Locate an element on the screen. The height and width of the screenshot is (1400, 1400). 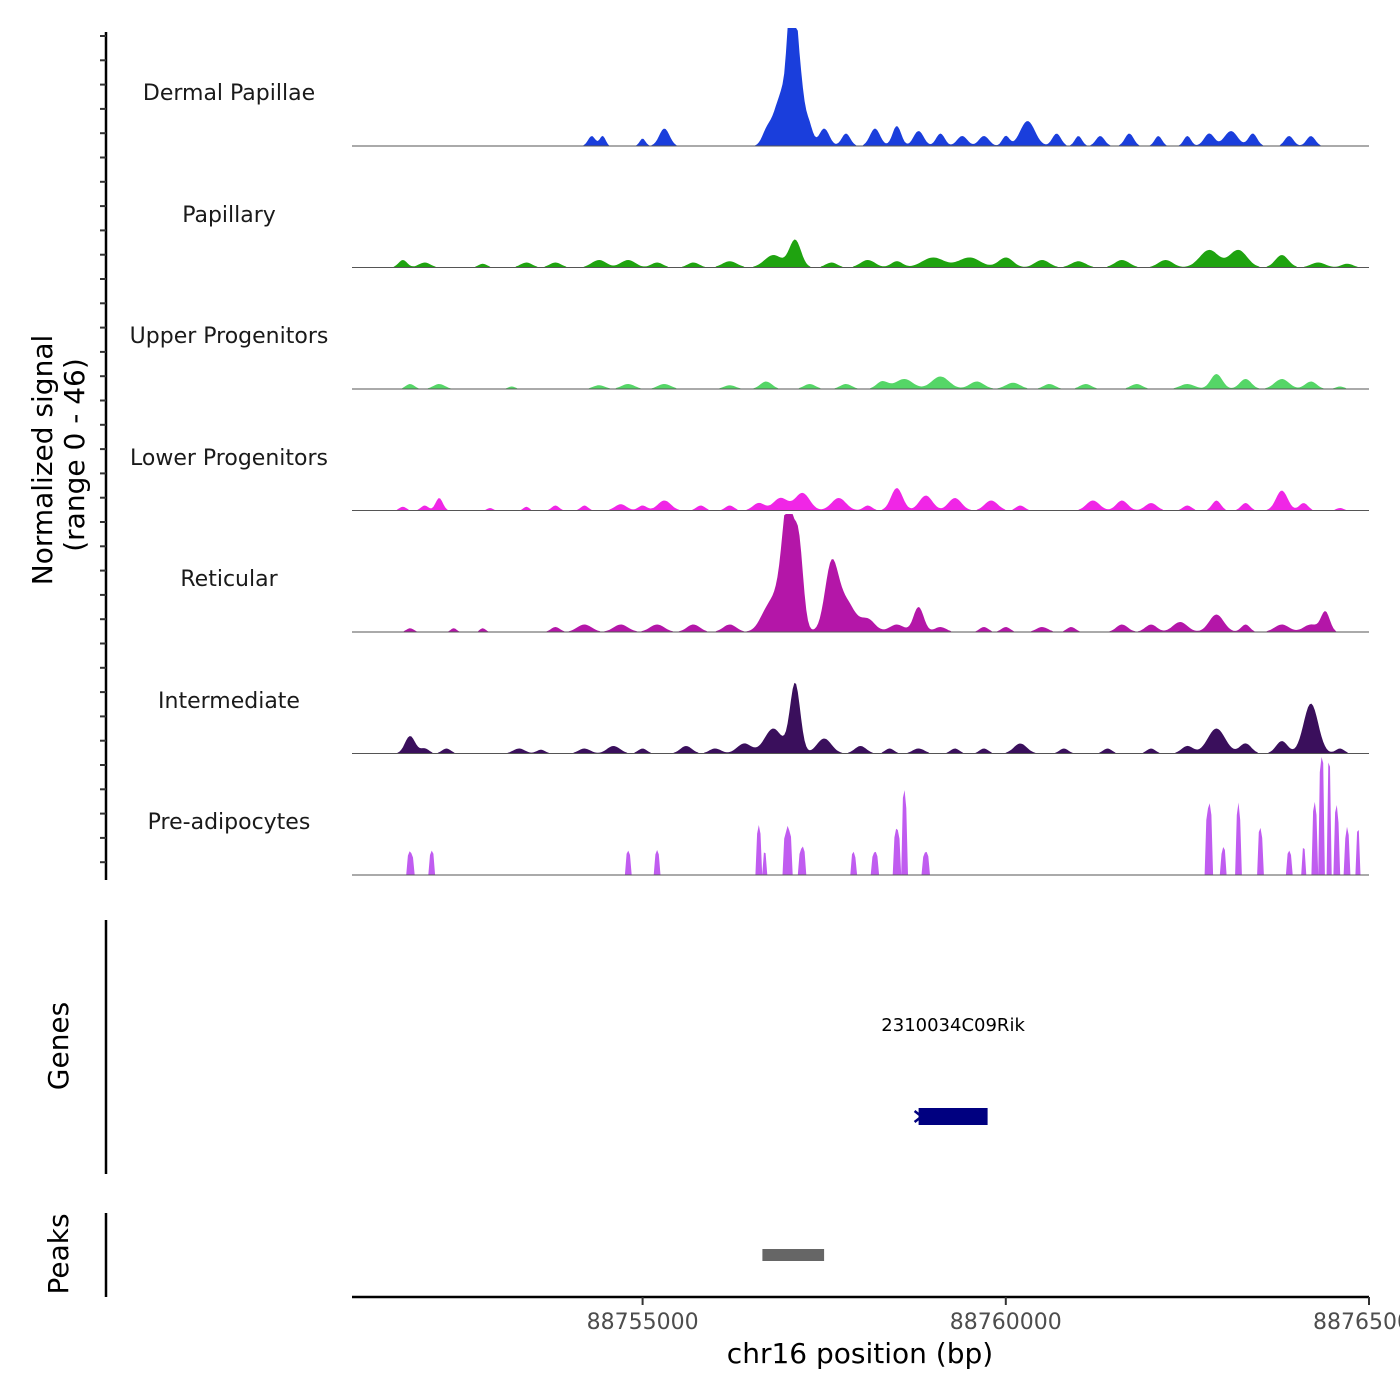
peaks-layer is located at coordinates (793, 1255).